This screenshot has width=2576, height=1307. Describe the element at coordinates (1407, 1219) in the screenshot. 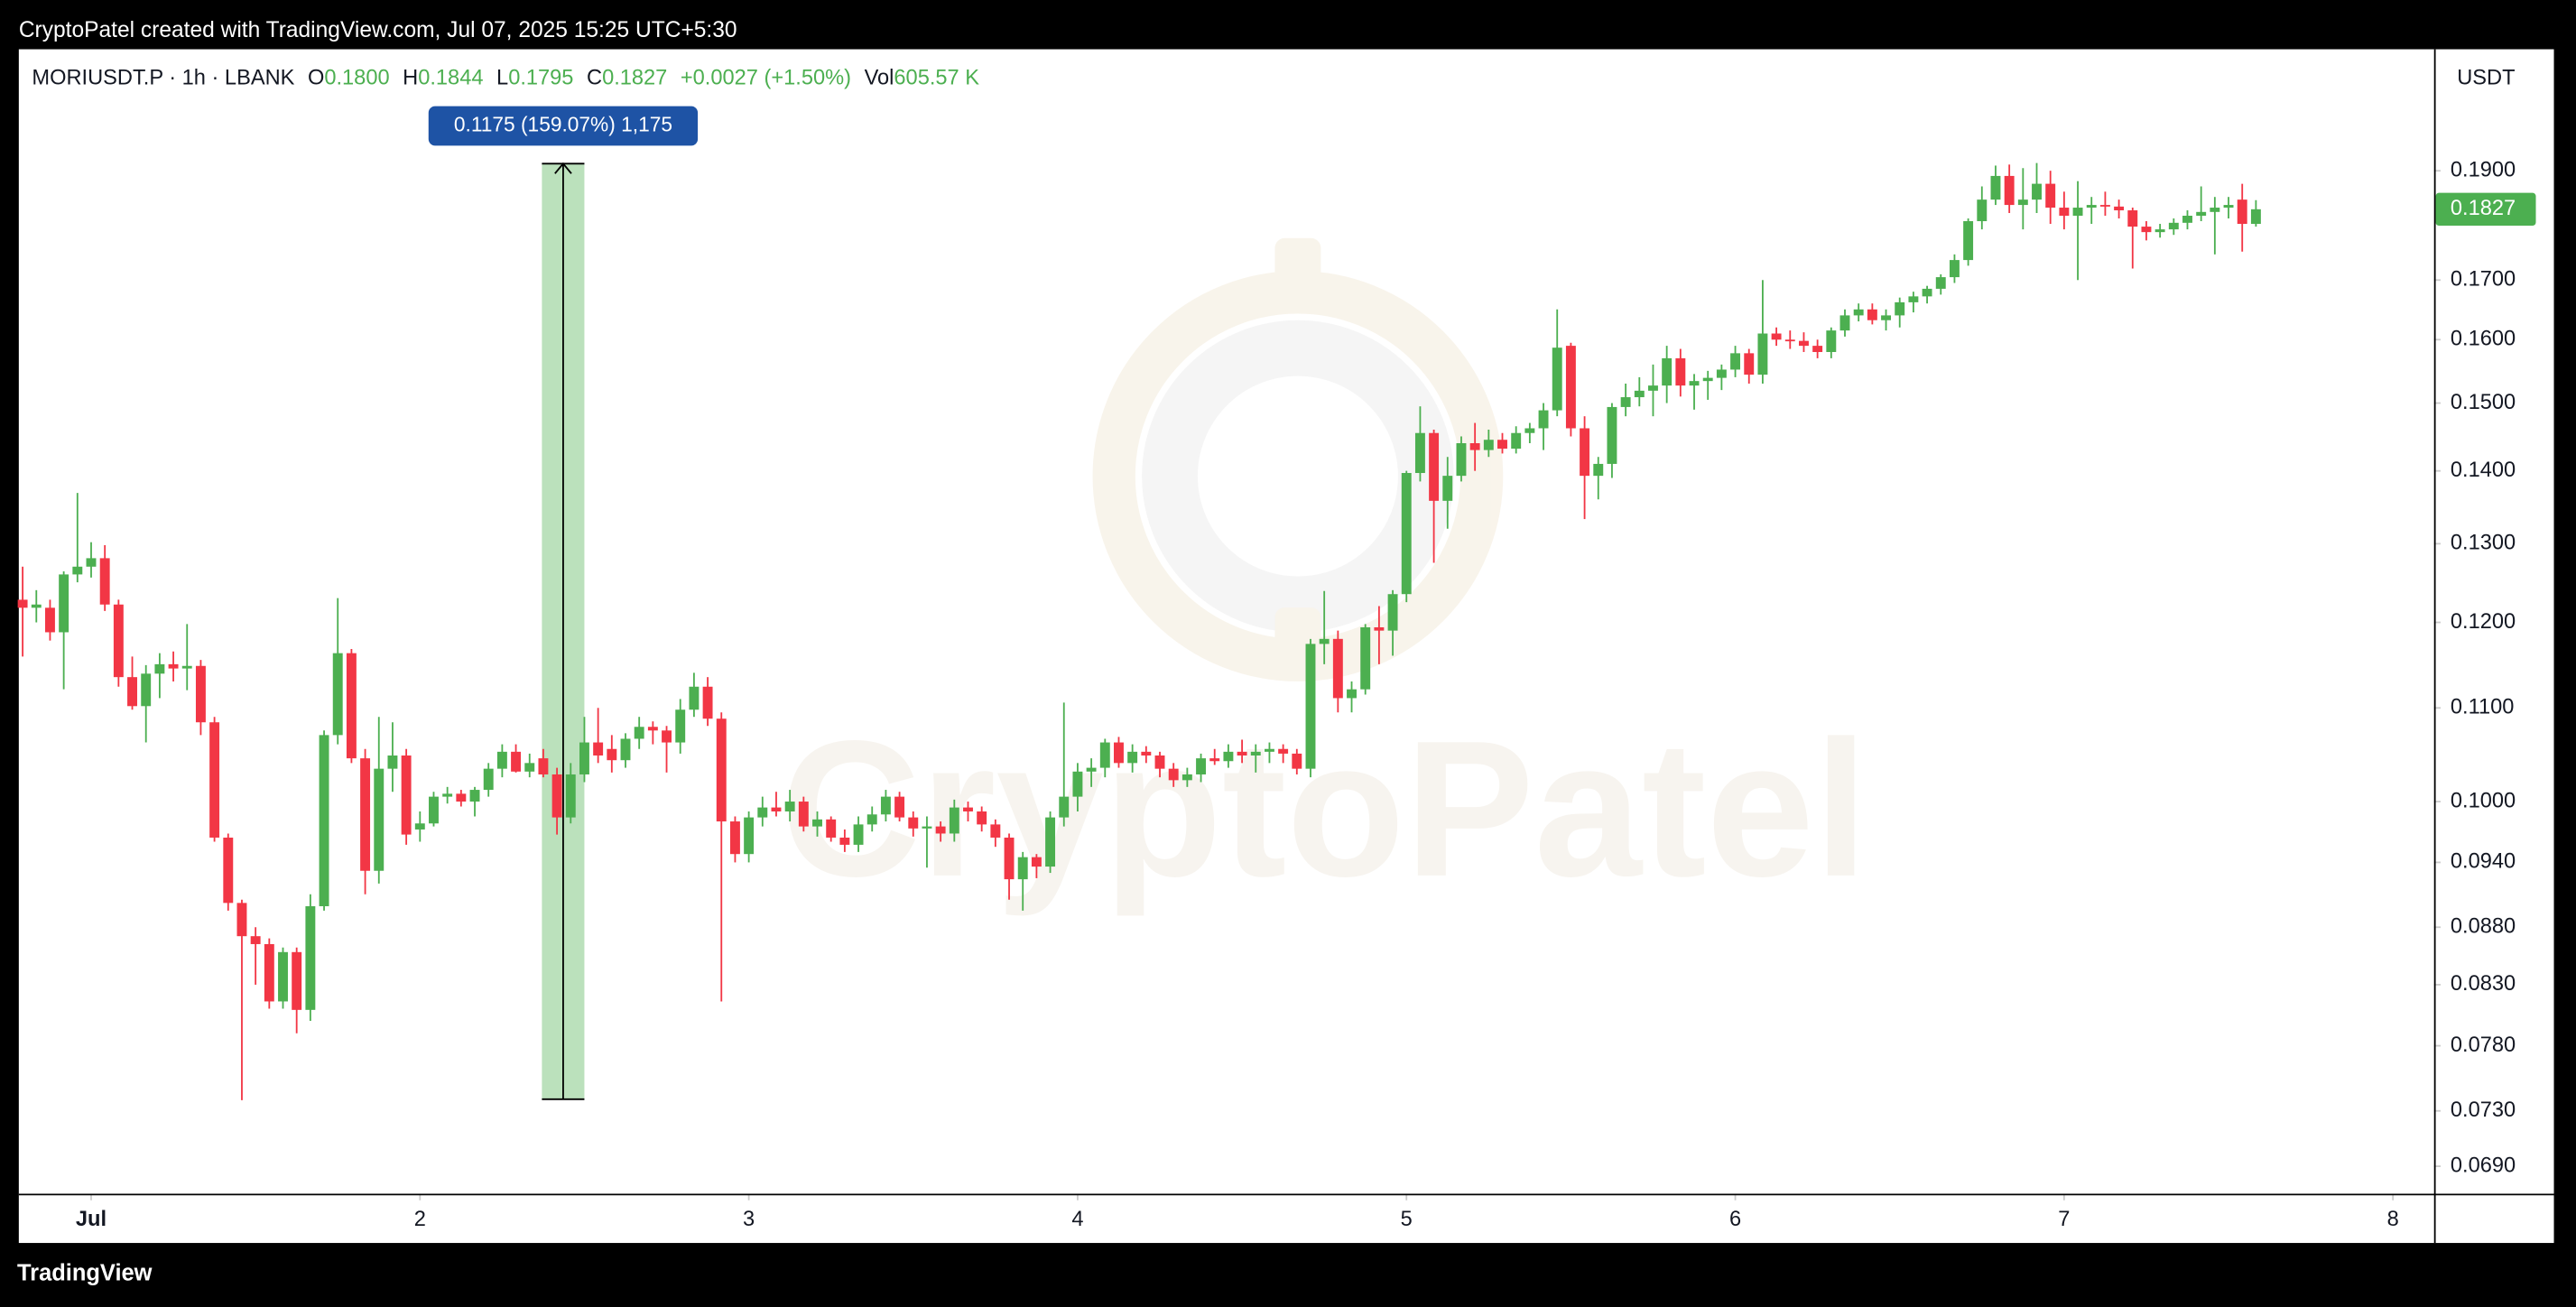

I see `x-tick-label: 5` at that location.